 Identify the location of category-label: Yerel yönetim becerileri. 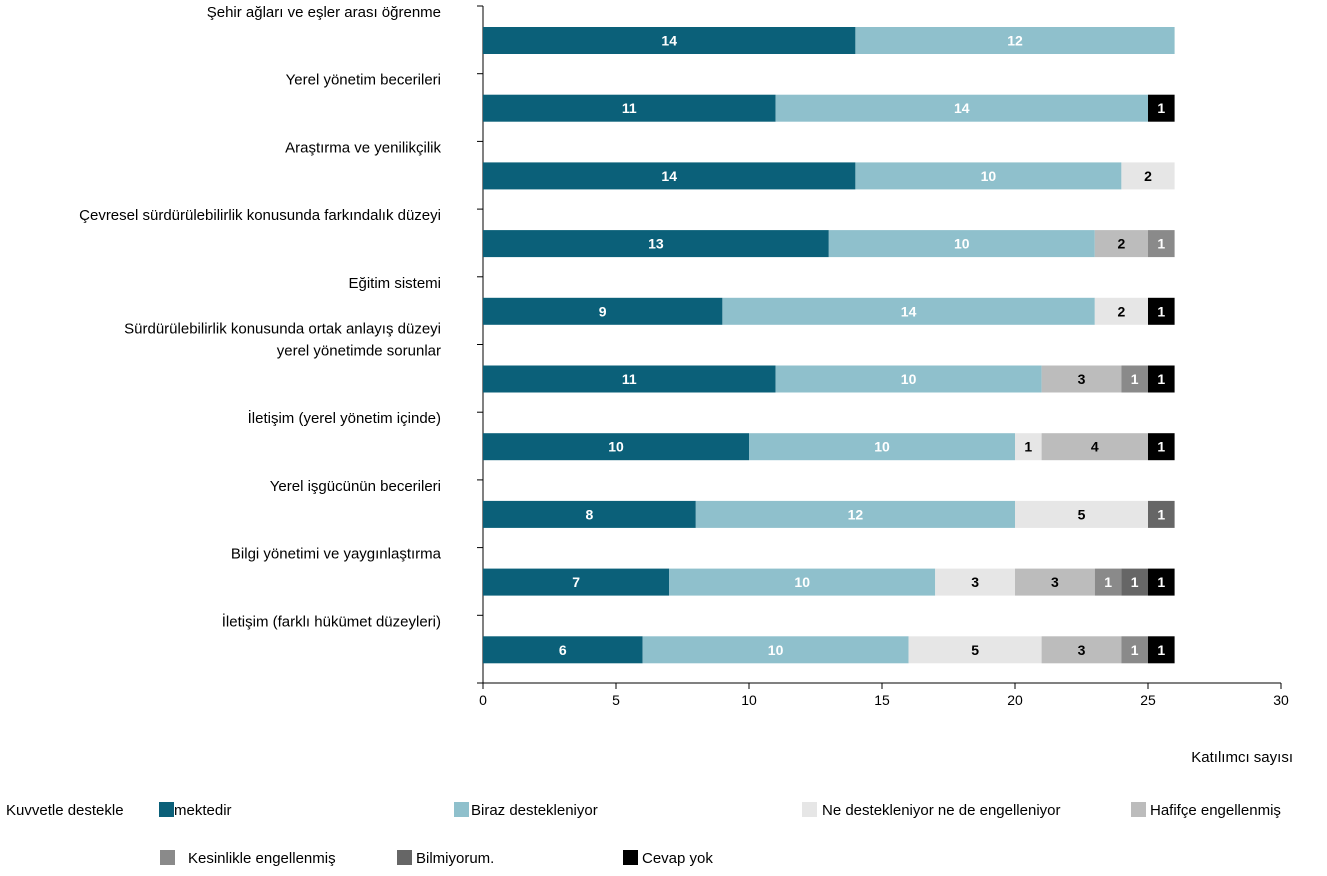
(363, 80).